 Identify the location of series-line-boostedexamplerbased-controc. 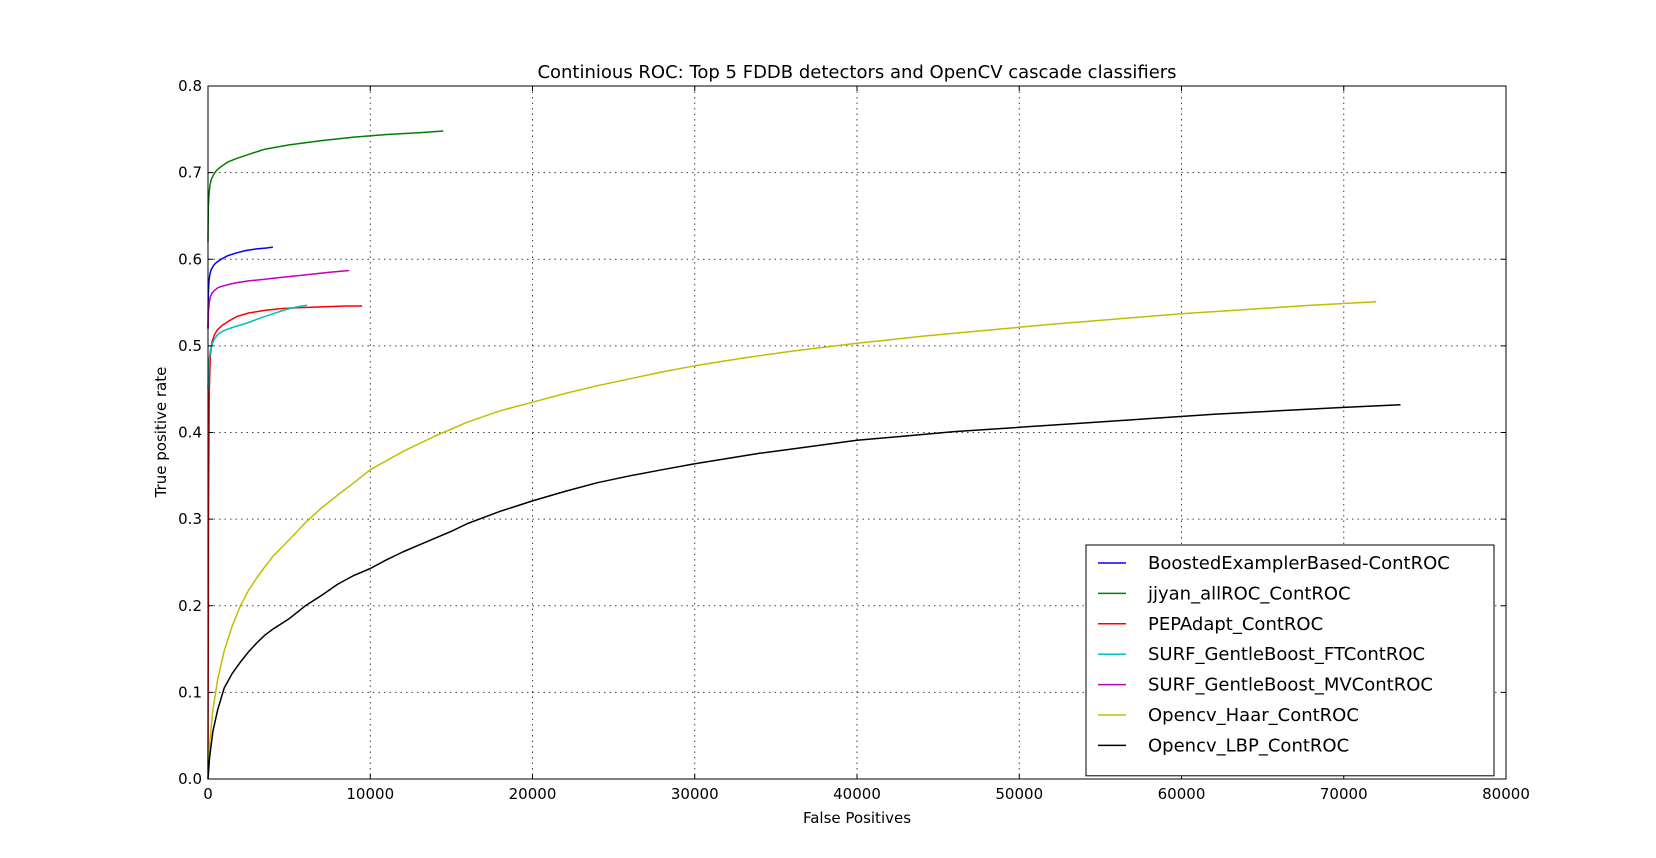
(240, 287).